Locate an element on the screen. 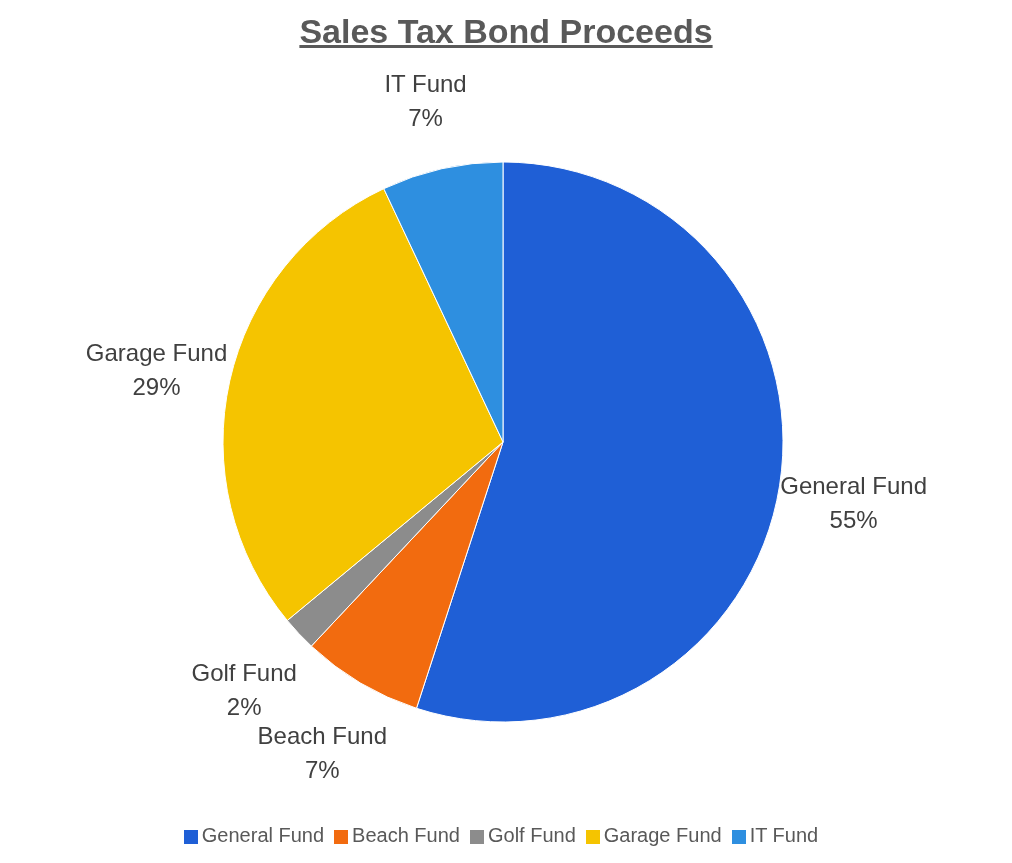 The height and width of the screenshot is (863, 1012). slice-label: Golf Fund is located at coordinates (244, 673).